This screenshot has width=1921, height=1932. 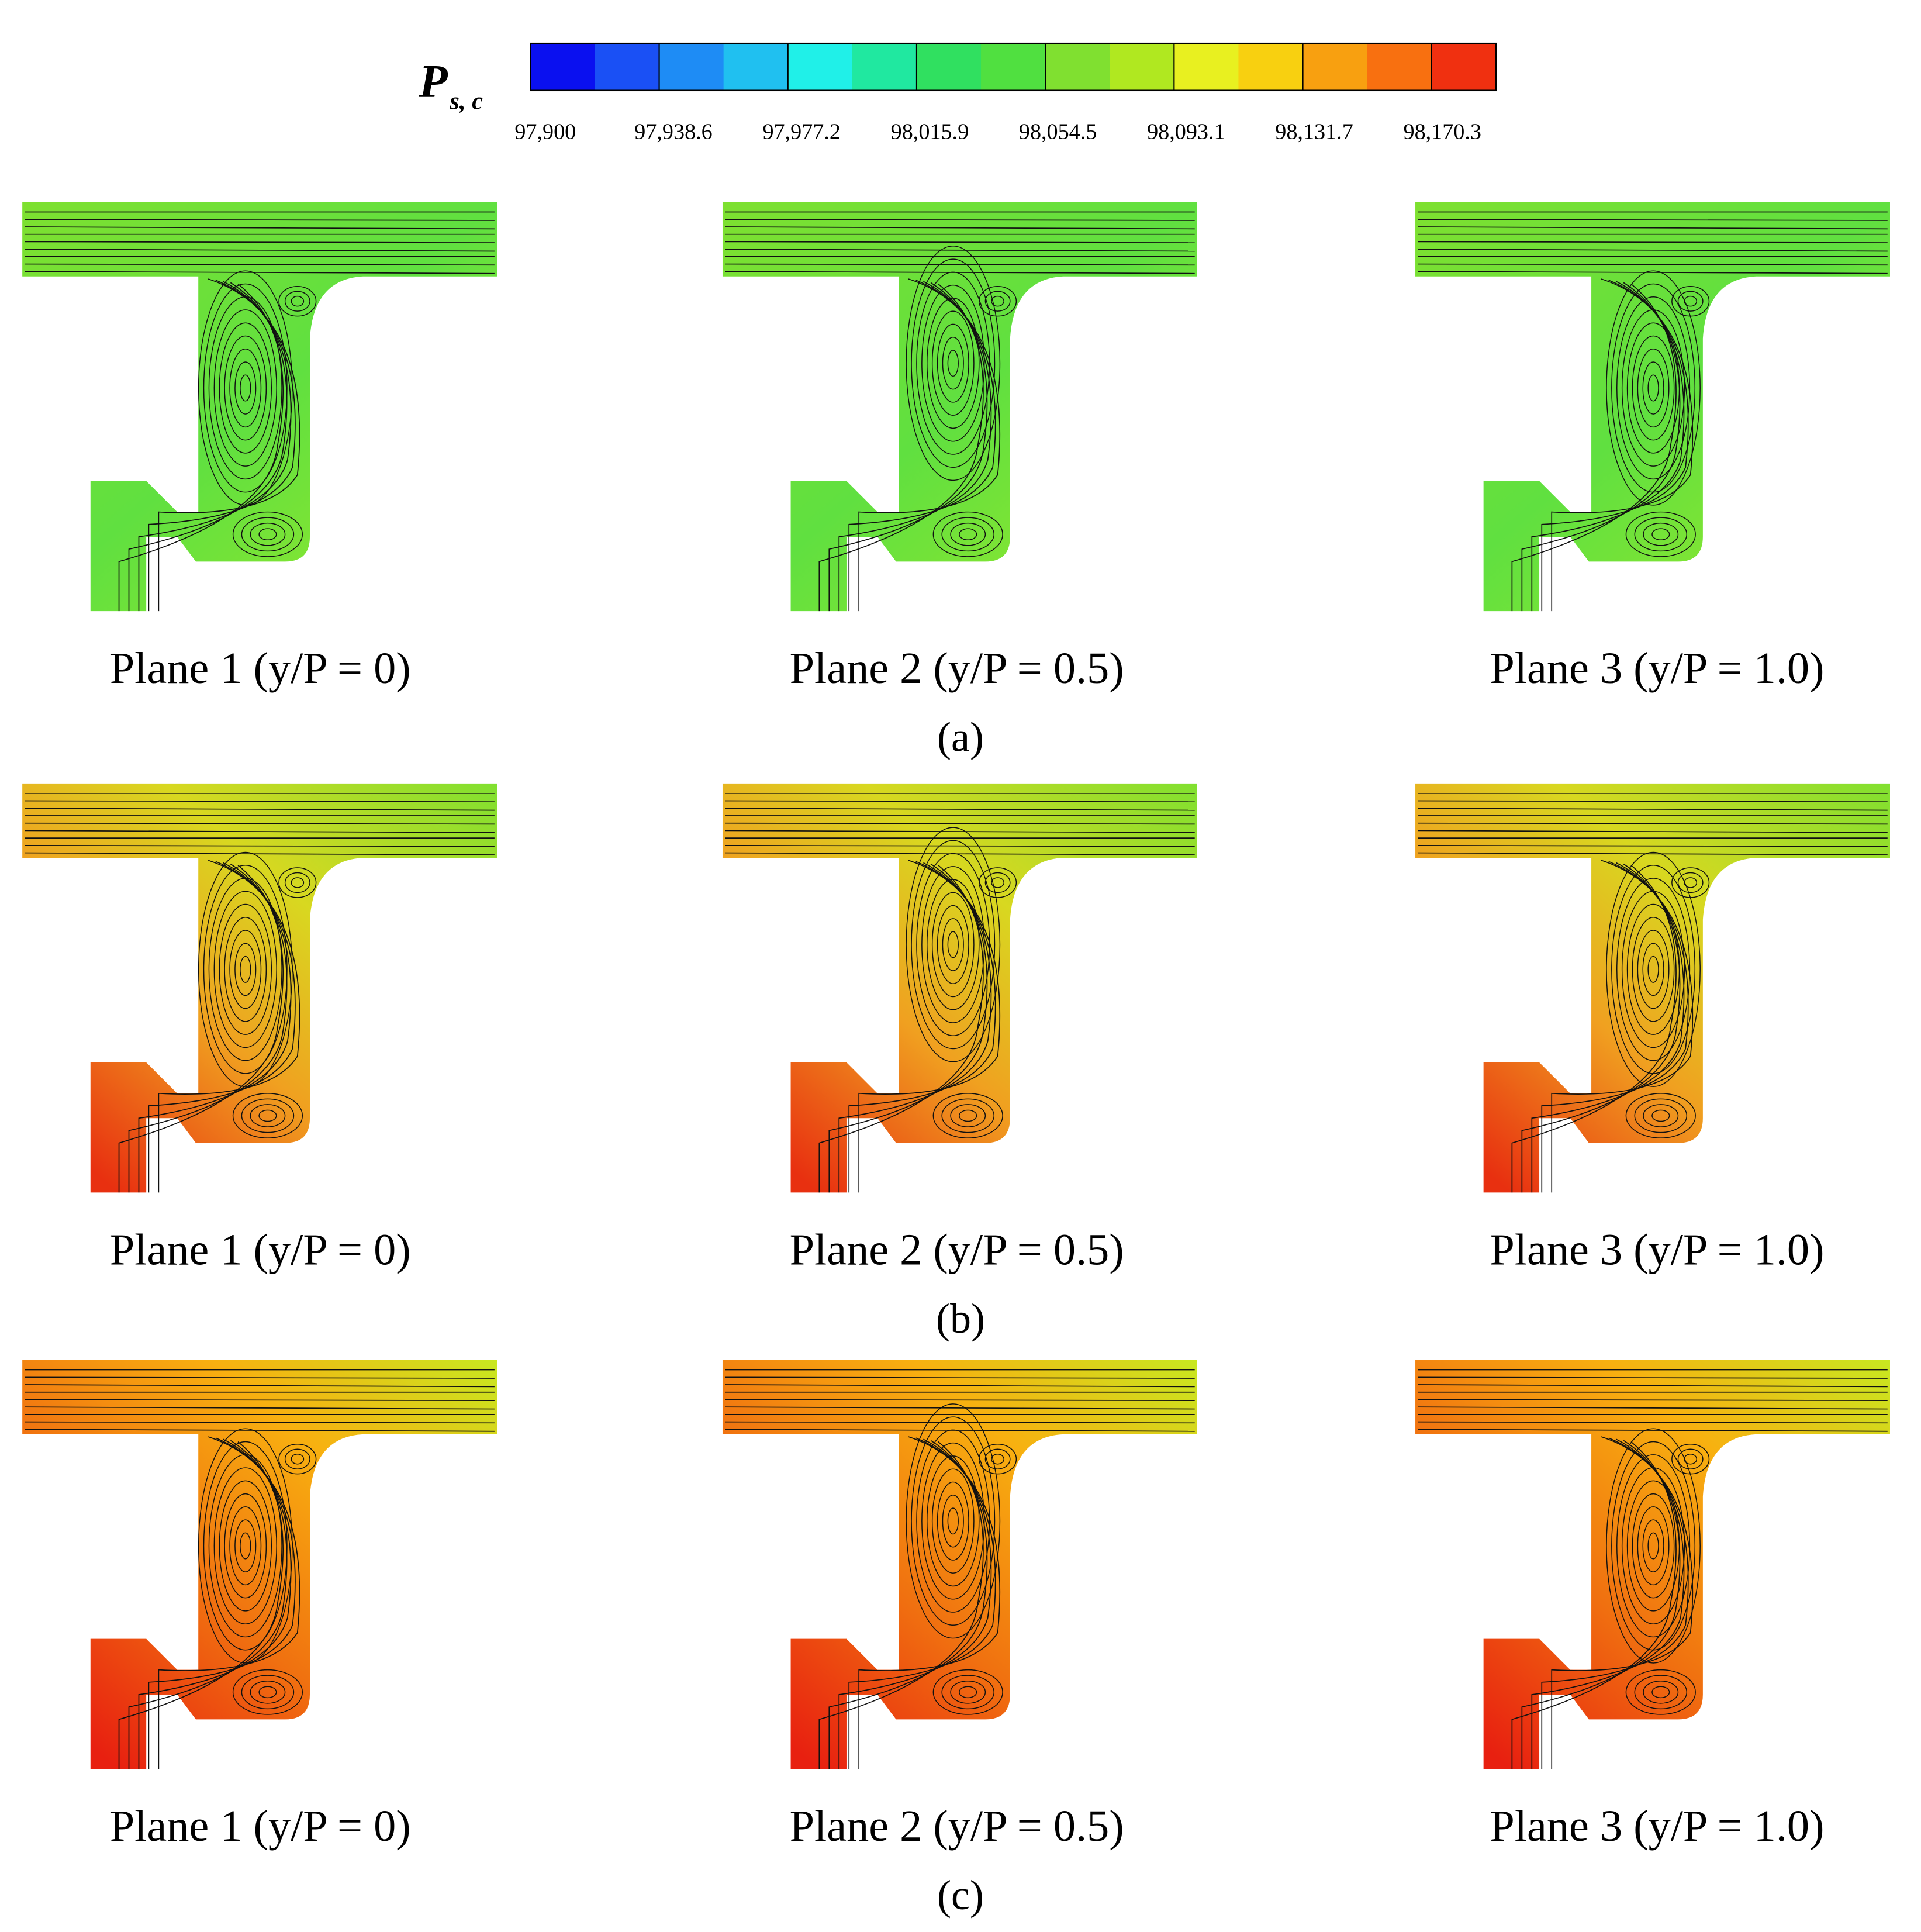 I want to click on row-label: (c), so click(x=960, y=1895).